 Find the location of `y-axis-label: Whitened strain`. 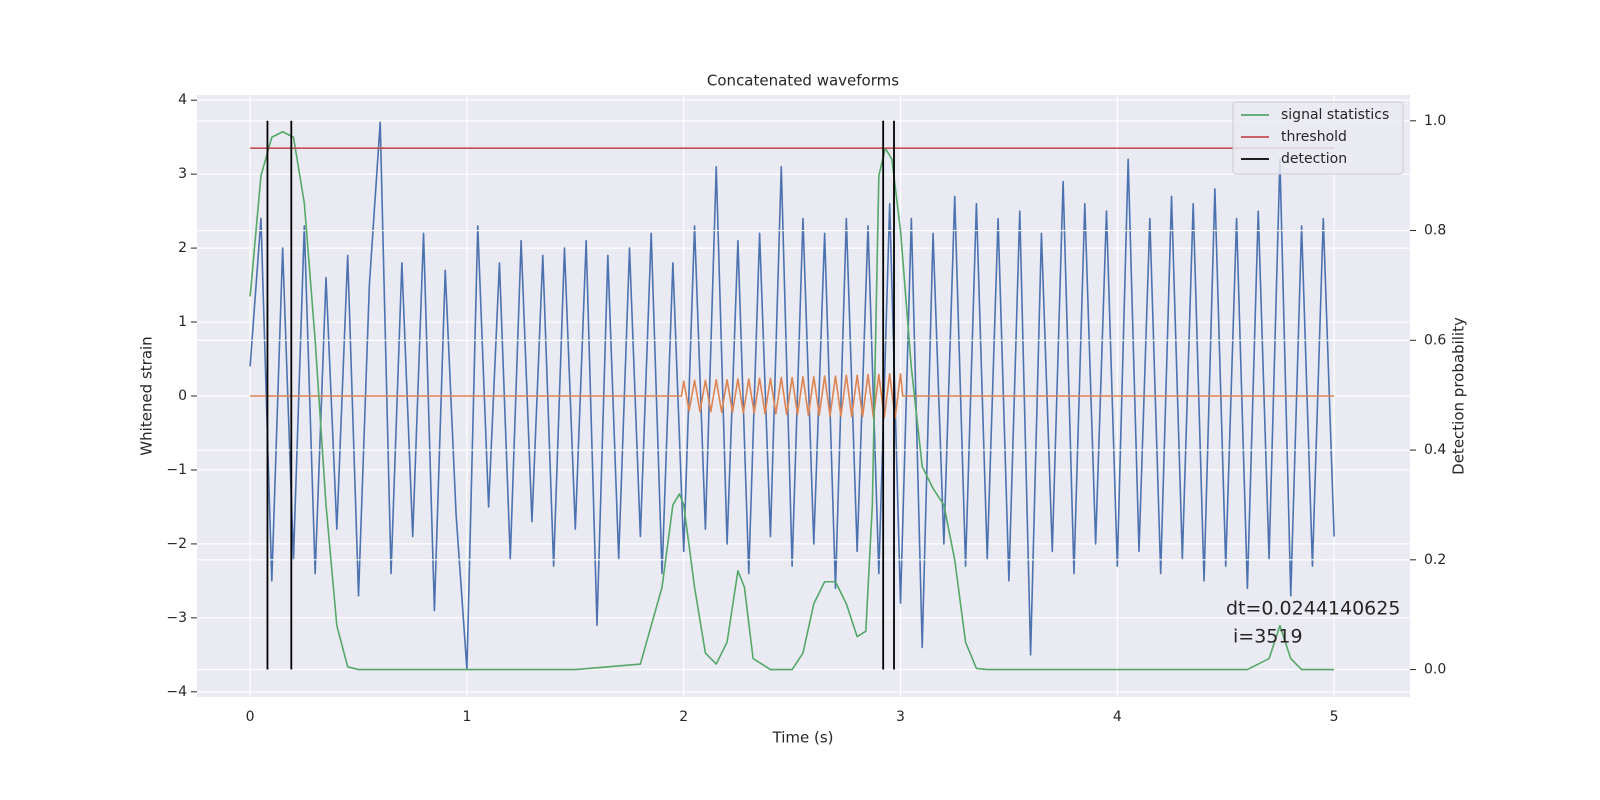

y-axis-label: Whitened strain is located at coordinates (147, 395).